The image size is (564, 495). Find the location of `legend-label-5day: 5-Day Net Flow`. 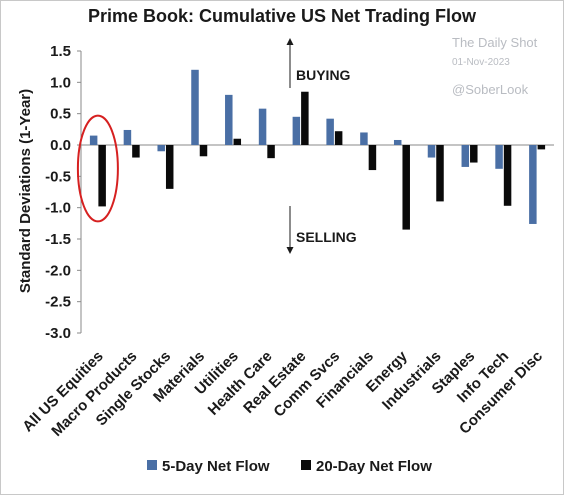

legend-label-5day: 5-Day Net Flow is located at coordinates (216, 466).